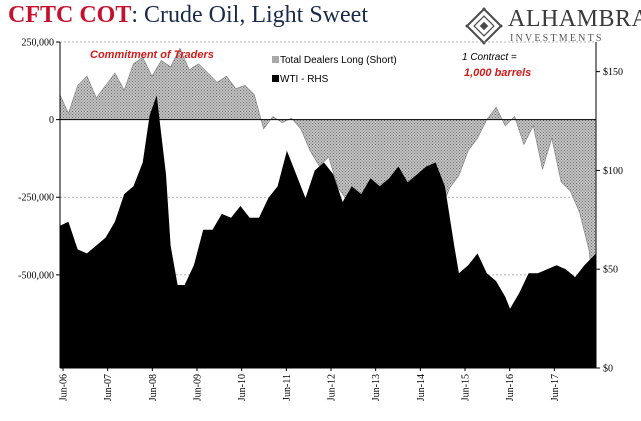  I want to click on x-tick-label-2: Jun-08, so click(153, 387).